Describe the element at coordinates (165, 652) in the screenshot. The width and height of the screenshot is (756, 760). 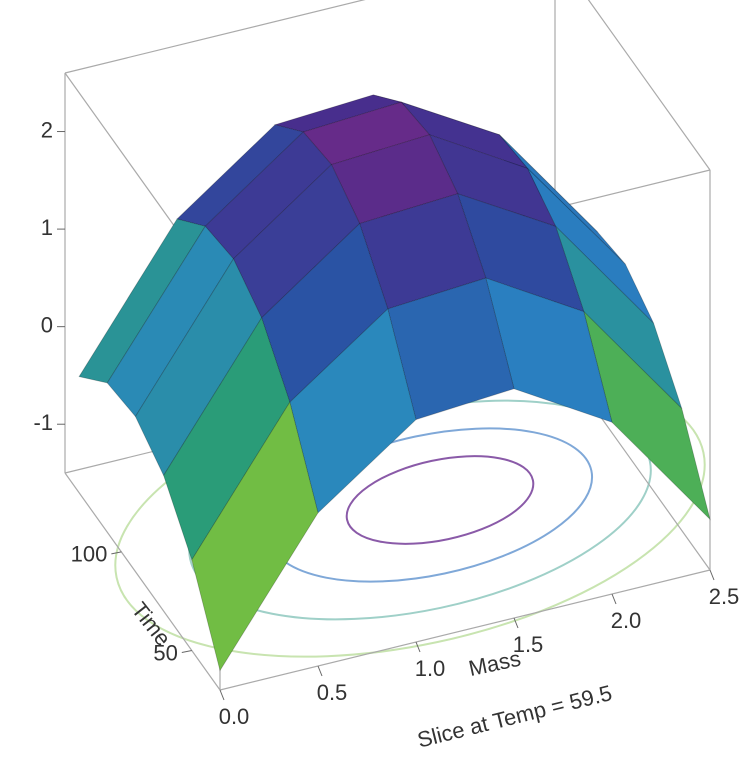
I see `y-tick-label: 50` at that location.